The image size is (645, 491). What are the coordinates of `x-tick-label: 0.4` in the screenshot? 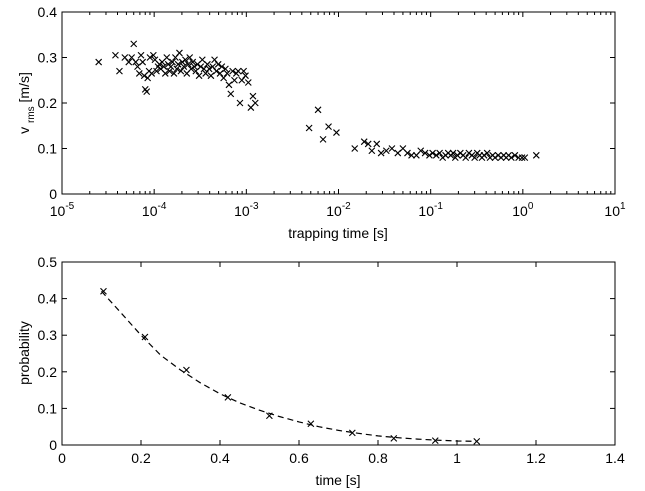 It's located at (220, 458).